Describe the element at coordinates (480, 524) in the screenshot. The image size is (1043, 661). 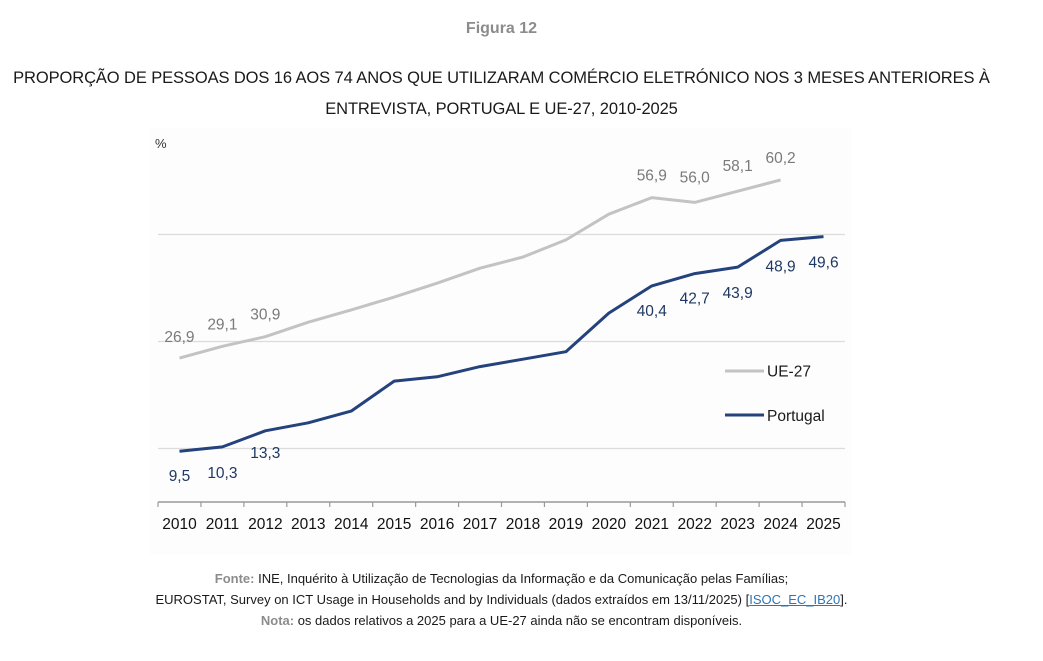
I see `x-tick-label-2017: 2017` at that location.